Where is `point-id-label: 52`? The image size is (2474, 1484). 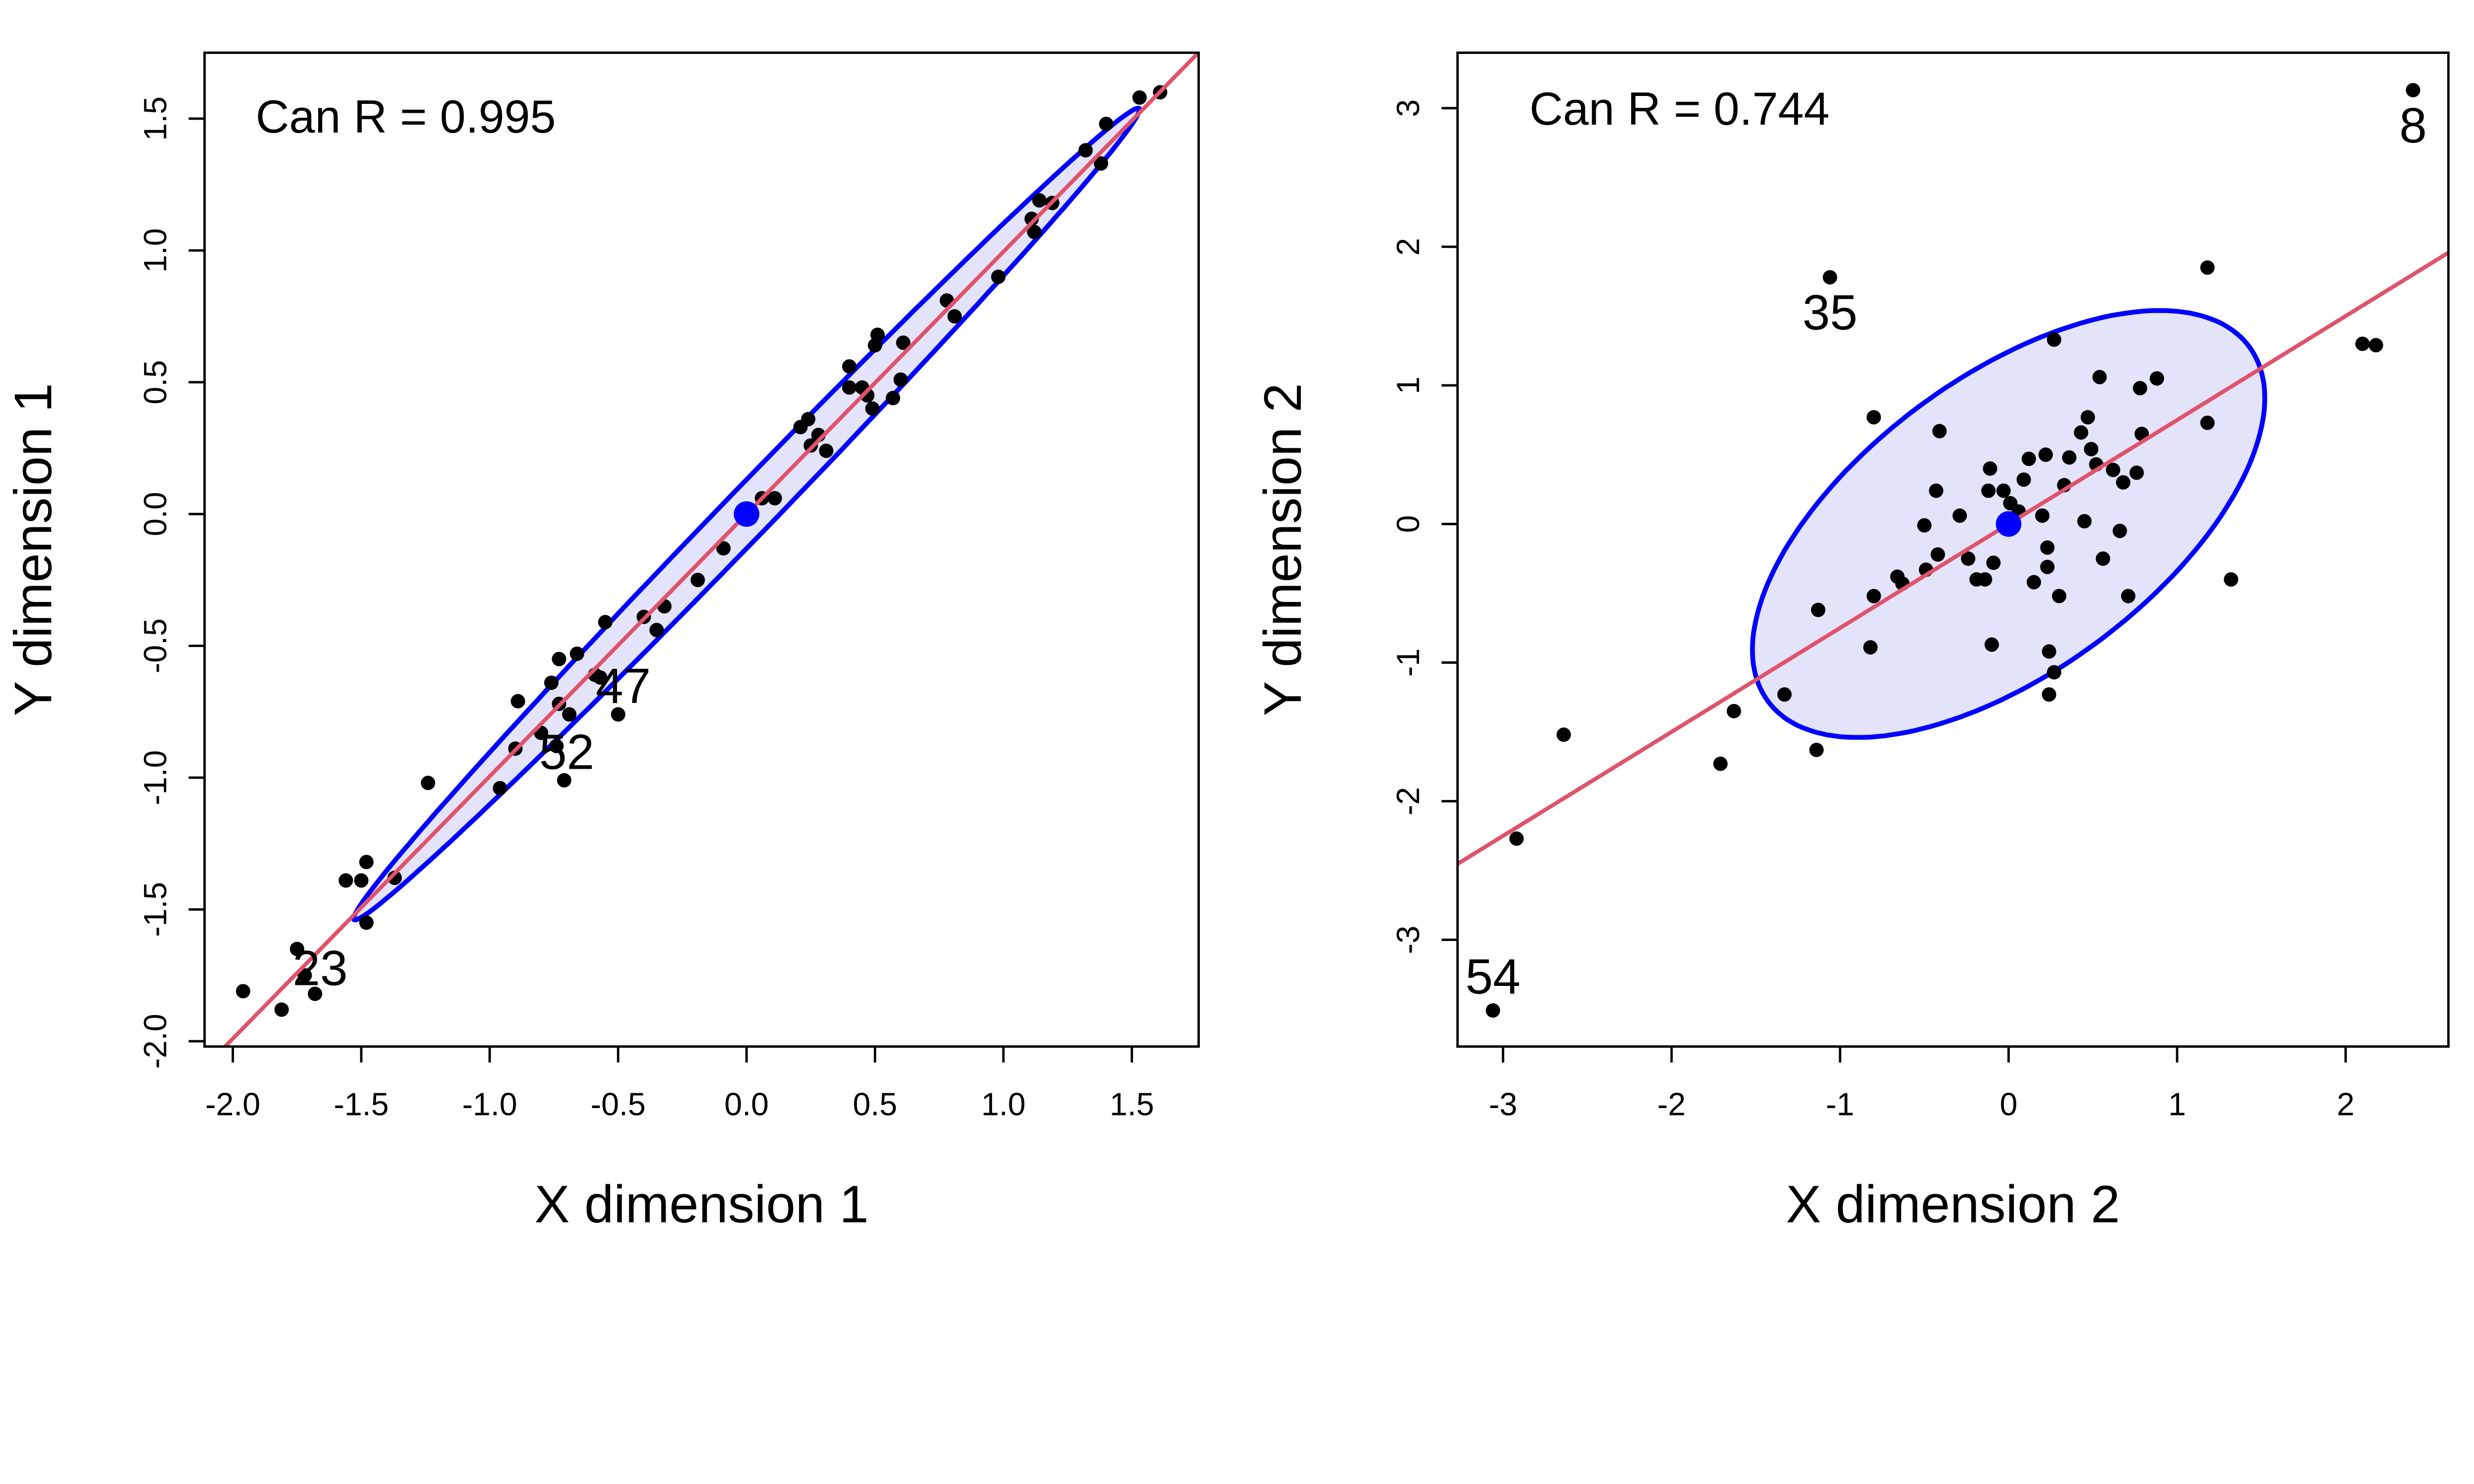 point-id-label: 52 is located at coordinates (567, 752).